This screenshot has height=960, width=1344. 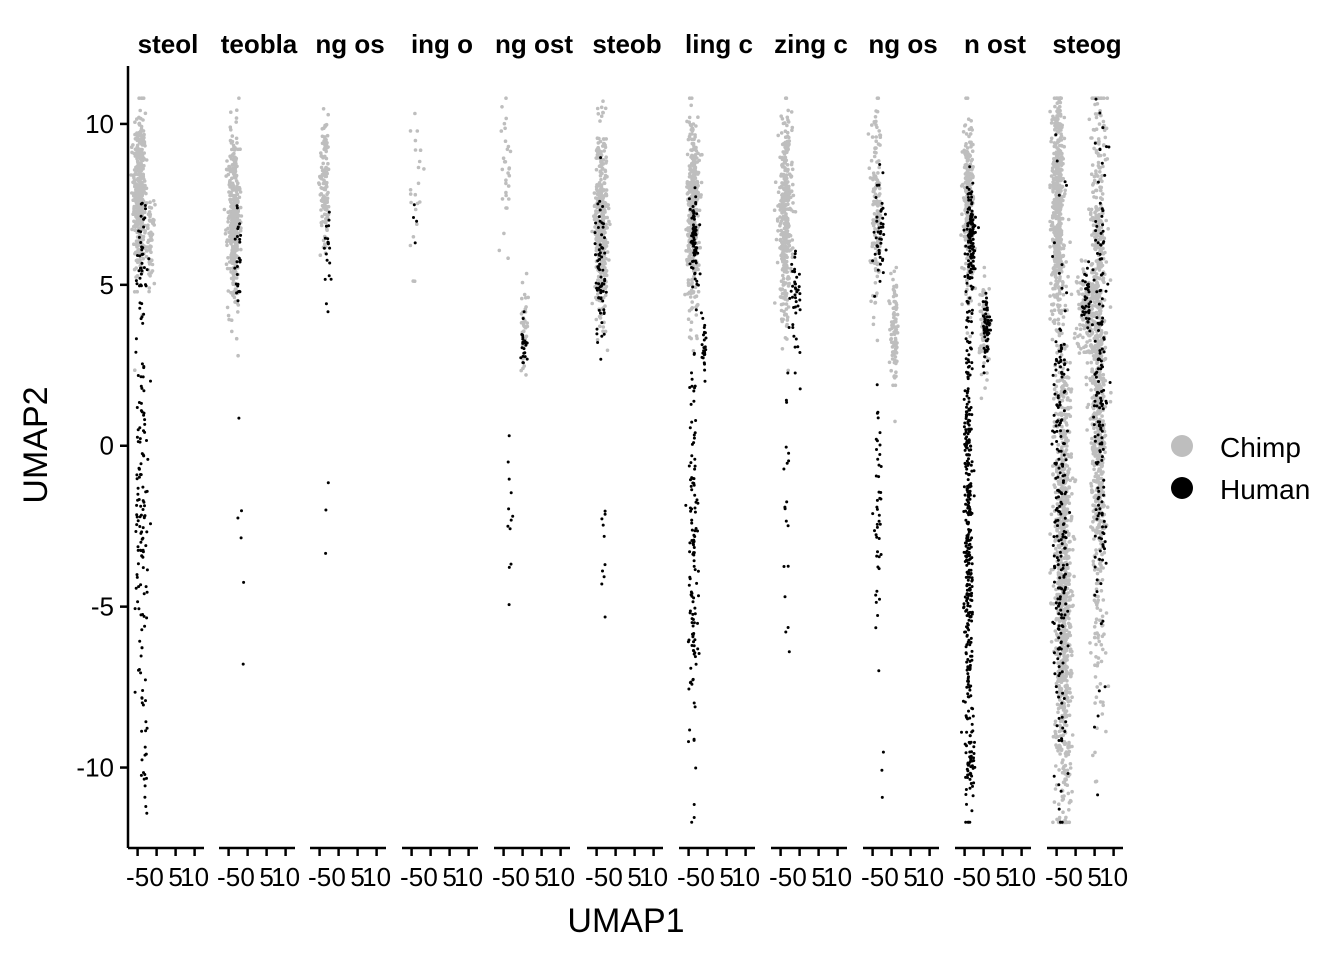 What do you see at coordinates (626, 44) in the screenshot?
I see `panel-strip-title: steob` at bounding box center [626, 44].